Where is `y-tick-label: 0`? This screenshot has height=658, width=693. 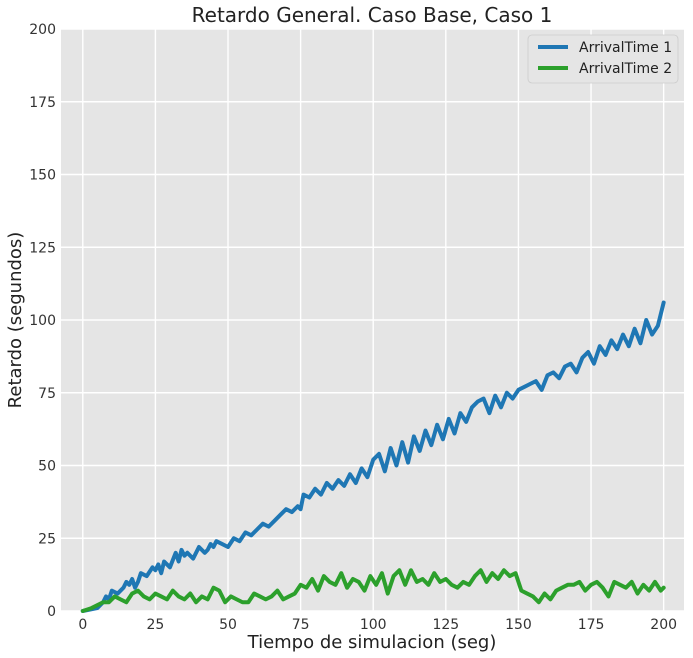 y-tick-label: 0 is located at coordinates (51, 612).